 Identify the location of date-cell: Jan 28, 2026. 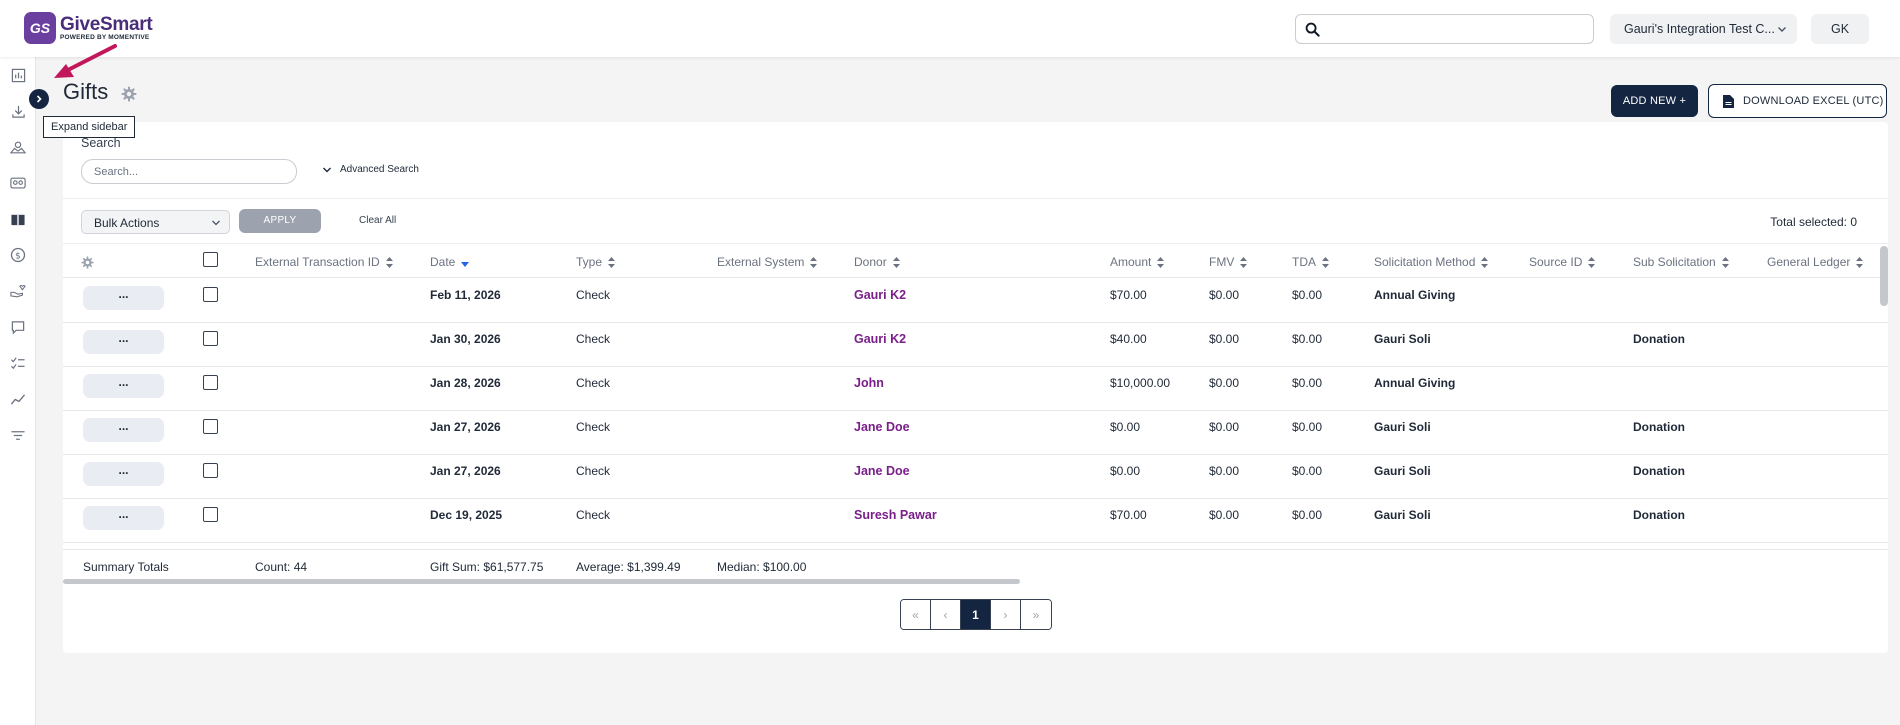
(465, 383).